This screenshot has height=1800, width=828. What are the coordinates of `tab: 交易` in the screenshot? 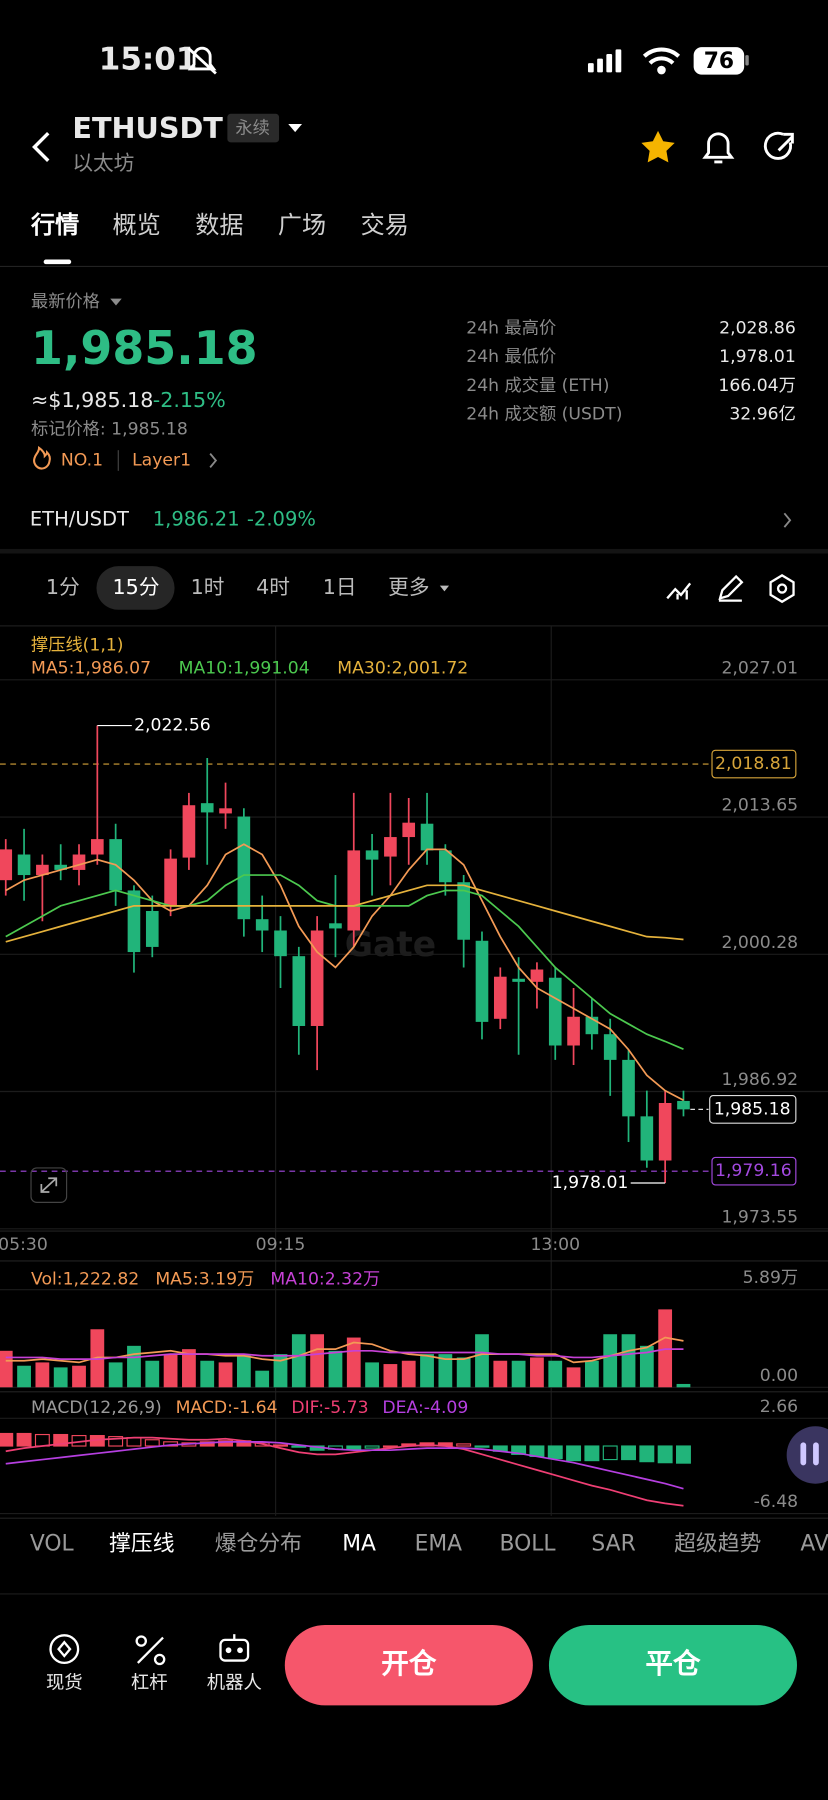 It's located at (385, 225).